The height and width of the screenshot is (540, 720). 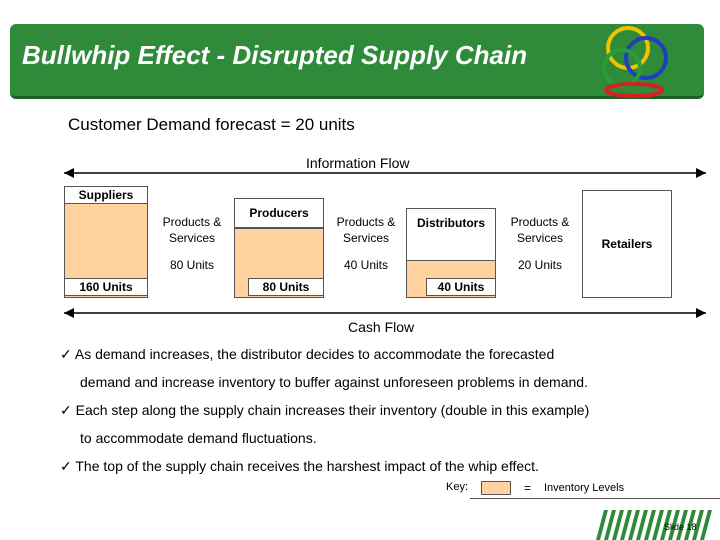 What do you see at coordinates (191, 238) in the screenshot?
I see `link-1-label-line2: Services` at bounding box center [191, 238].